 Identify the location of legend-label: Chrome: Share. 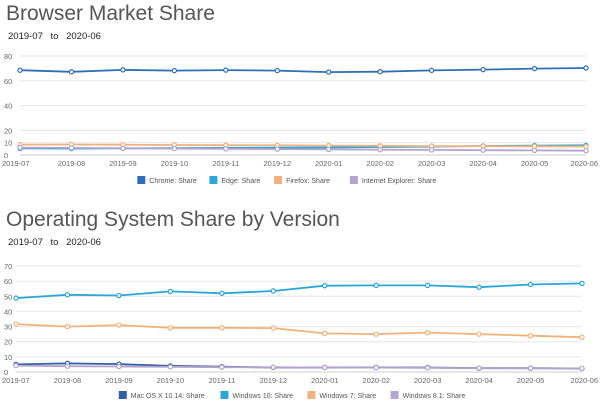
(173, 181).